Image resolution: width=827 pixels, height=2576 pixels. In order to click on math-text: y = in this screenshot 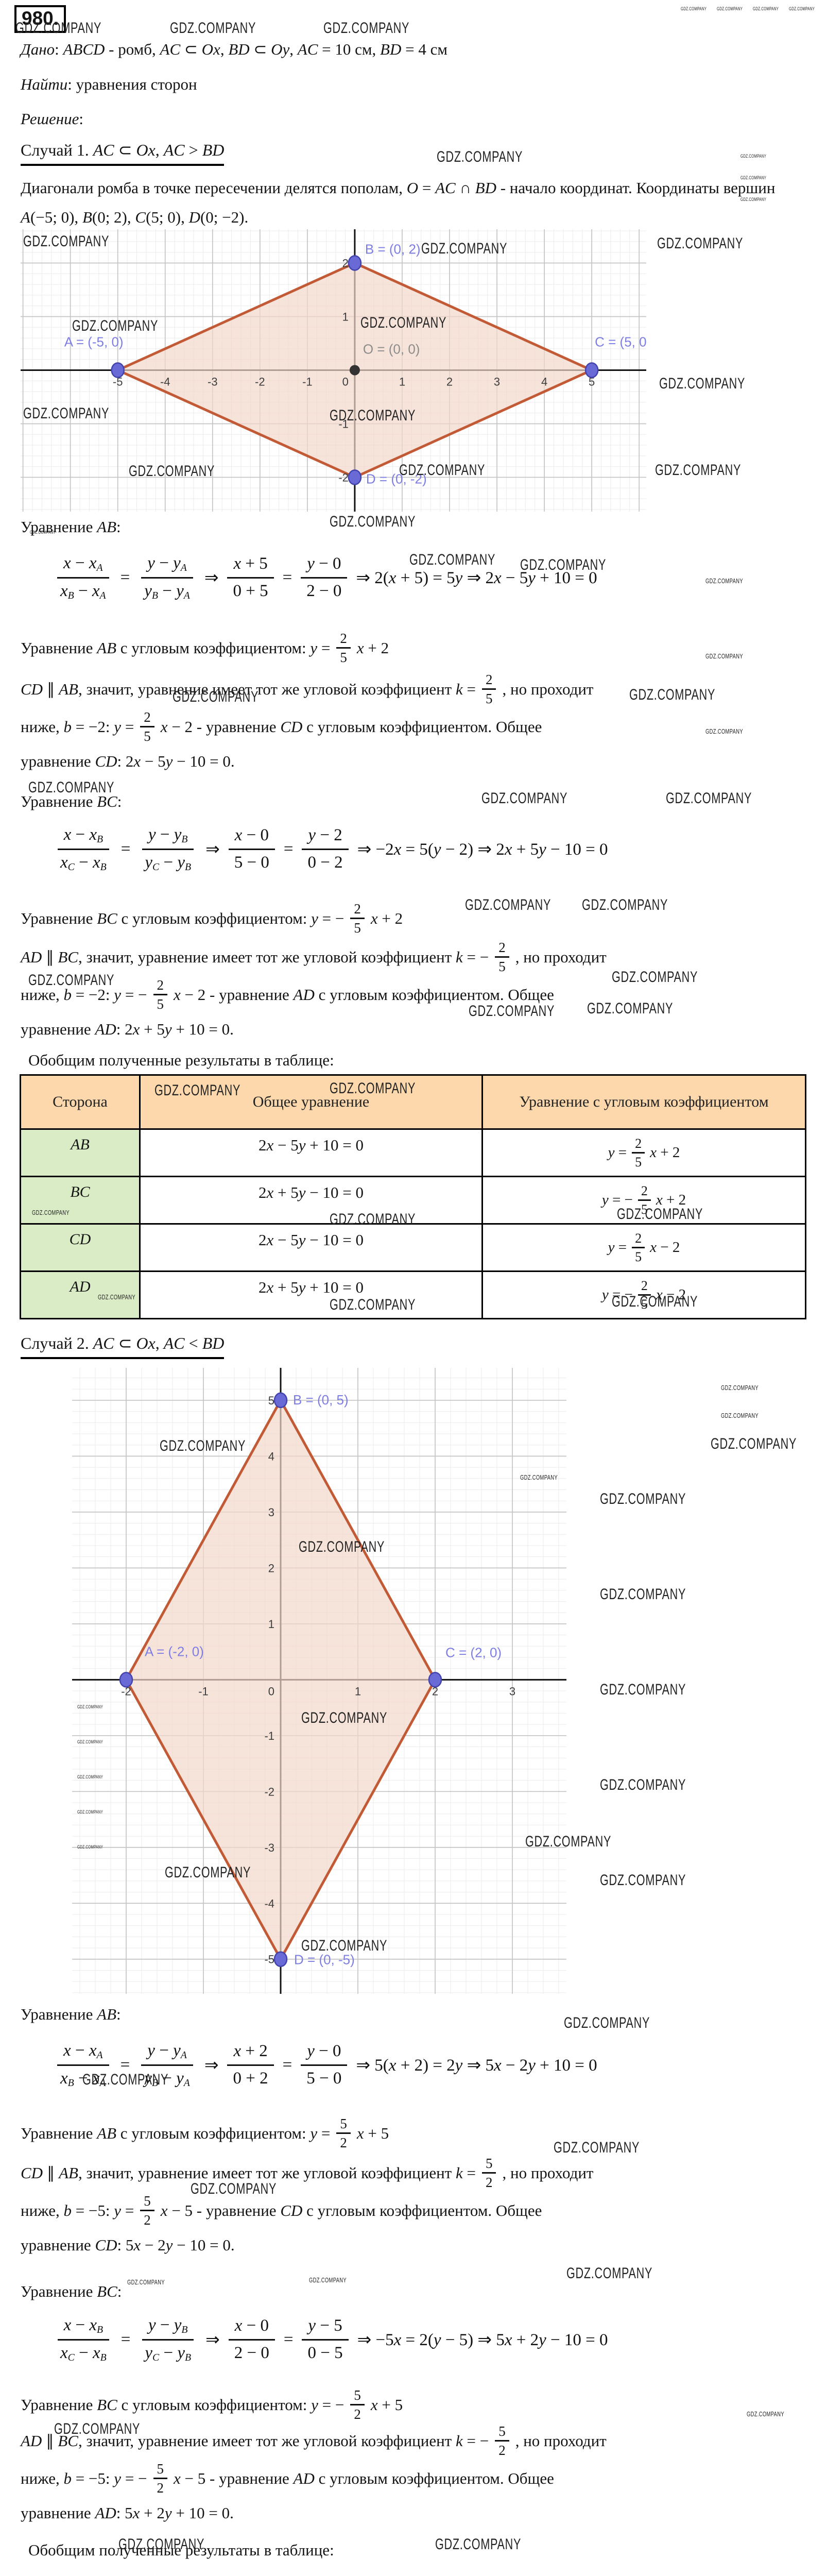, I will do `click(617, 1152)`.